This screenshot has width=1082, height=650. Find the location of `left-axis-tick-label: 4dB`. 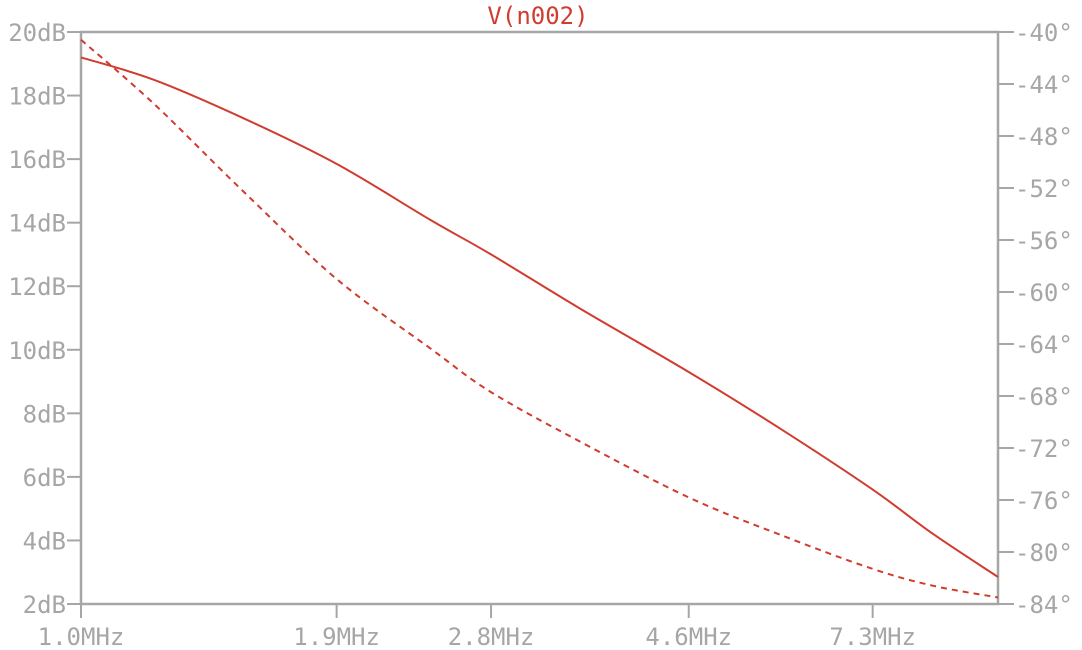

left-axis-tick-label: 4dB is located at coordinates (44, 541).